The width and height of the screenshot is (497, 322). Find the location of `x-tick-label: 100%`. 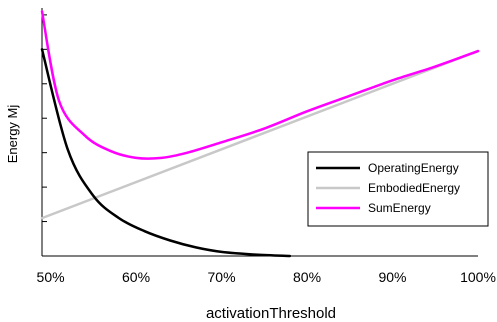

x-tick-label: 100% is located at coordinates (478, 277).